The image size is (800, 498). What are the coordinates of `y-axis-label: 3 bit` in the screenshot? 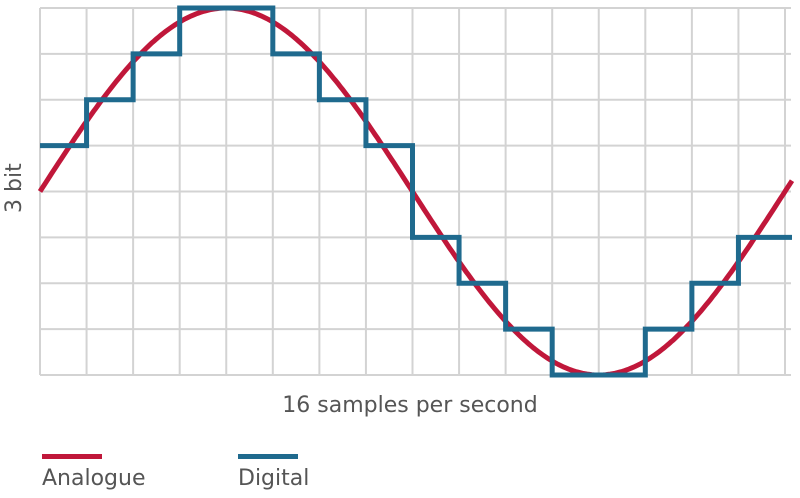 It's located at (14, 188).